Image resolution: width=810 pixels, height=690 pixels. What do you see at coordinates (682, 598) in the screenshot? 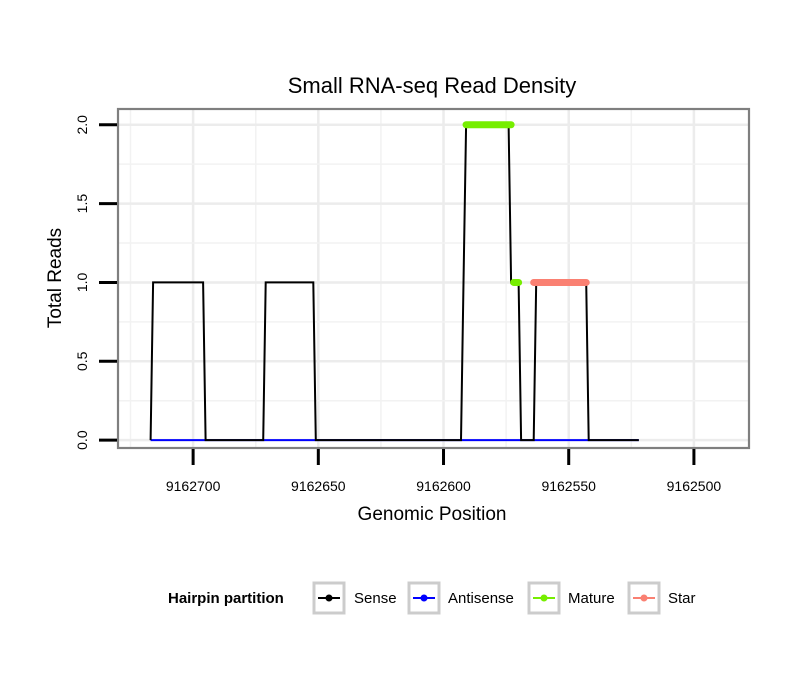
I see `legend-label-star: Star` at bounding box center [682, 598].